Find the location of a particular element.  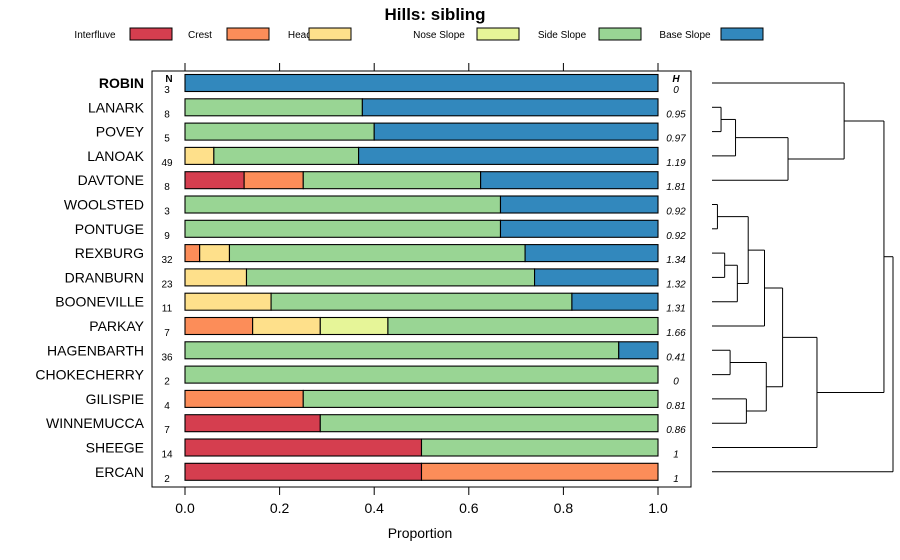

legend-label-nose-slope: Nose Slope is located at coordinates (439, 35).